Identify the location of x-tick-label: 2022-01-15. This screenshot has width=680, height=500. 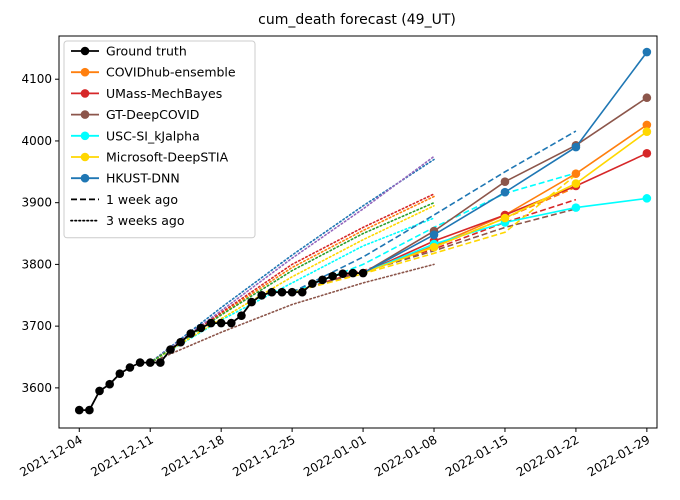
(476, 455).